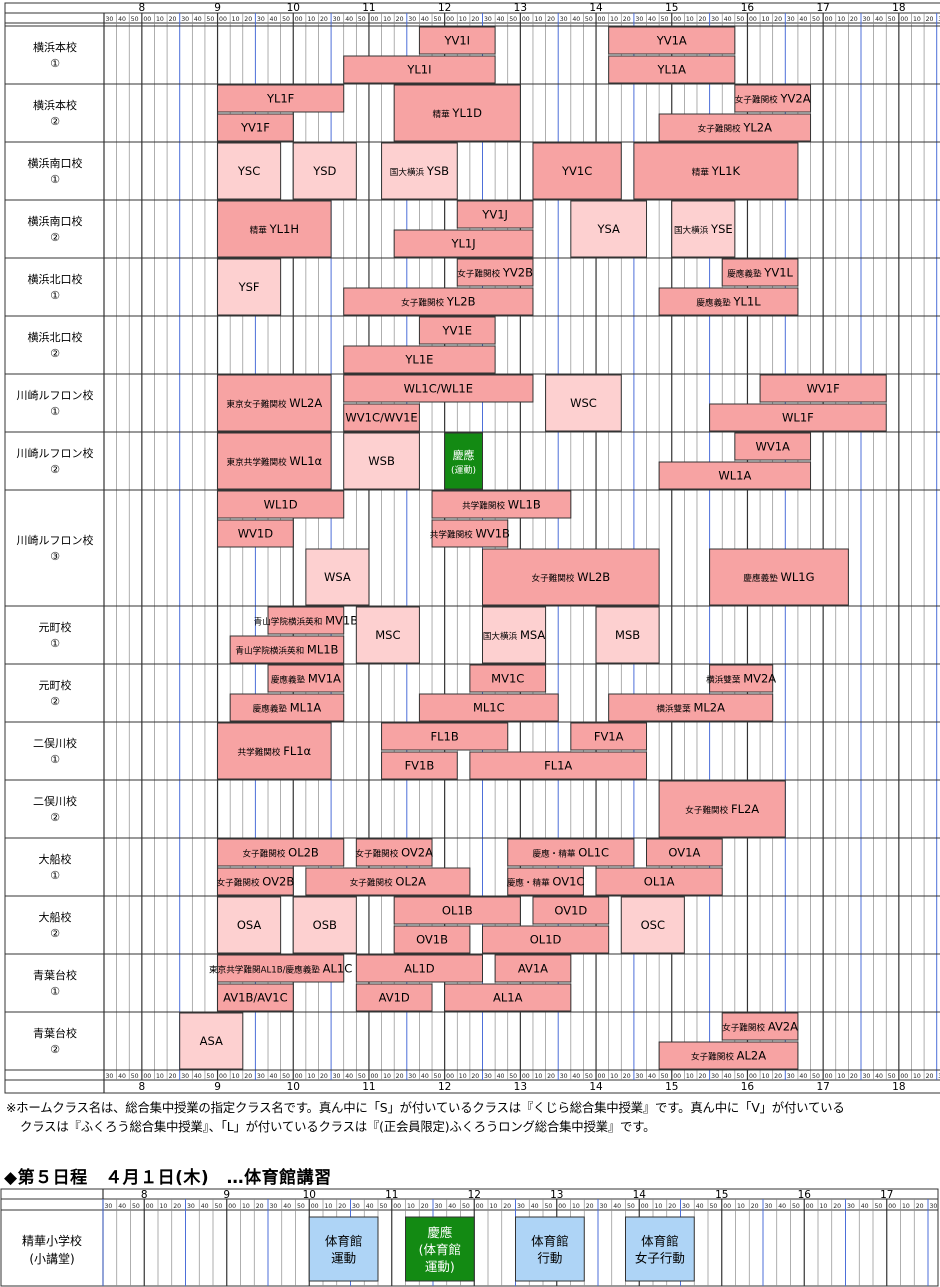  I want to click on class-label: 女子難関校 AV2A, so click(760, 1027).